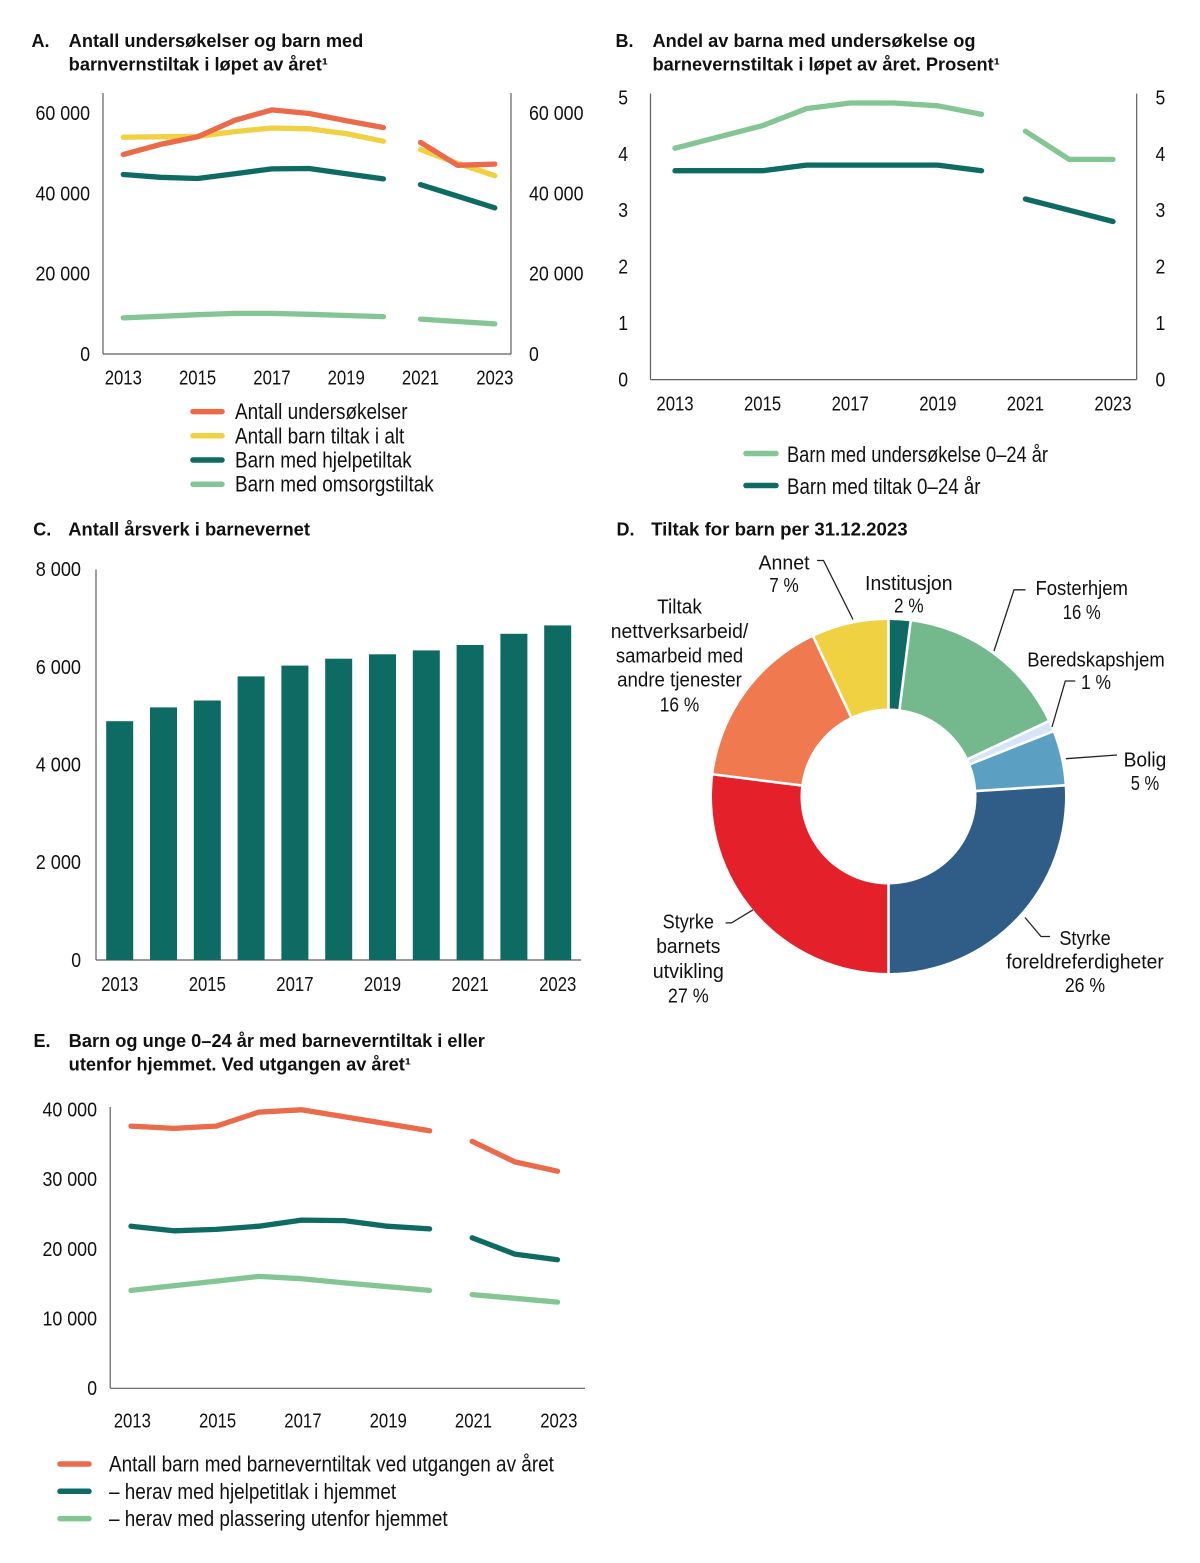  I want to click on svg-text: Beredskapshjem, so click(1095, 660).